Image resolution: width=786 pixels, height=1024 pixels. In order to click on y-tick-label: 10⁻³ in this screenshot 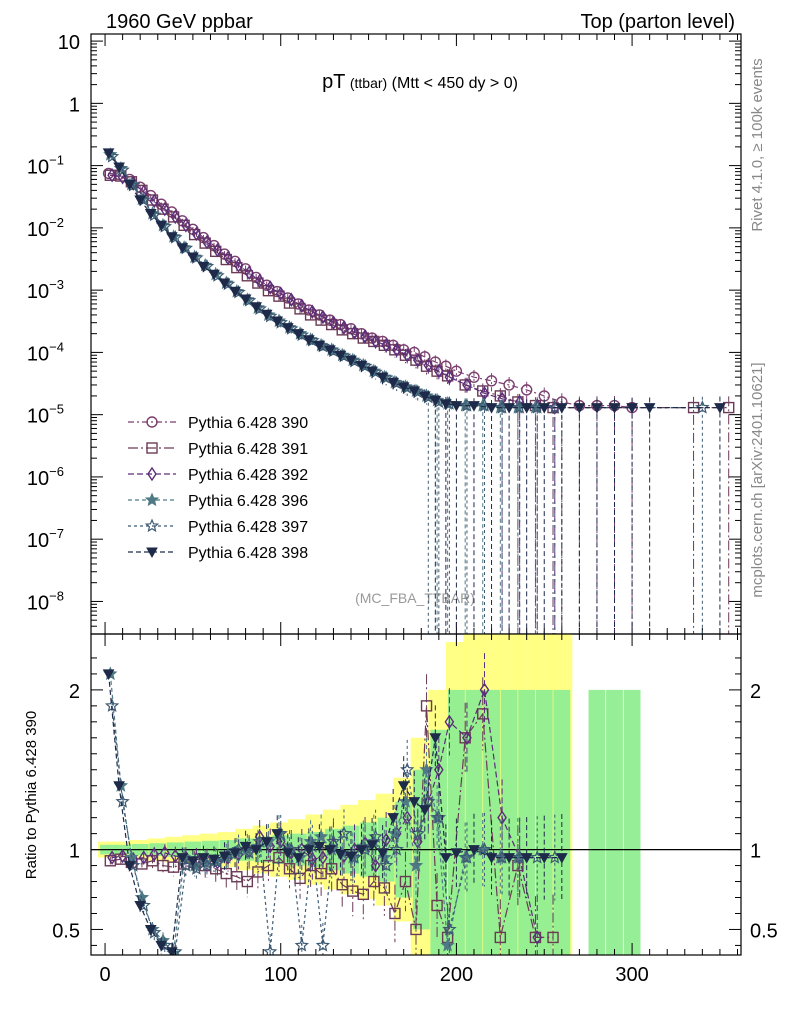, I will do `click(45, 290)`.